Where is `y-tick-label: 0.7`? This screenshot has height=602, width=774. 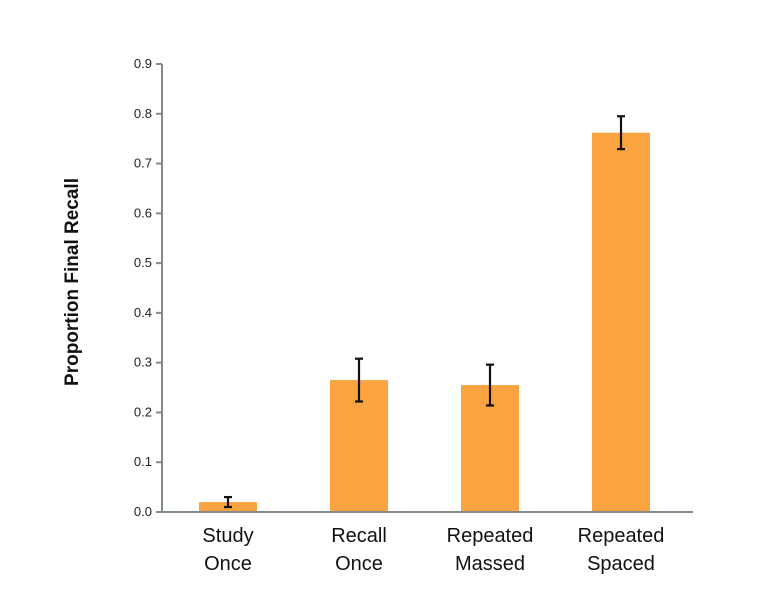 y-tick-label: 0.7 is located at coordinates (143, 163).